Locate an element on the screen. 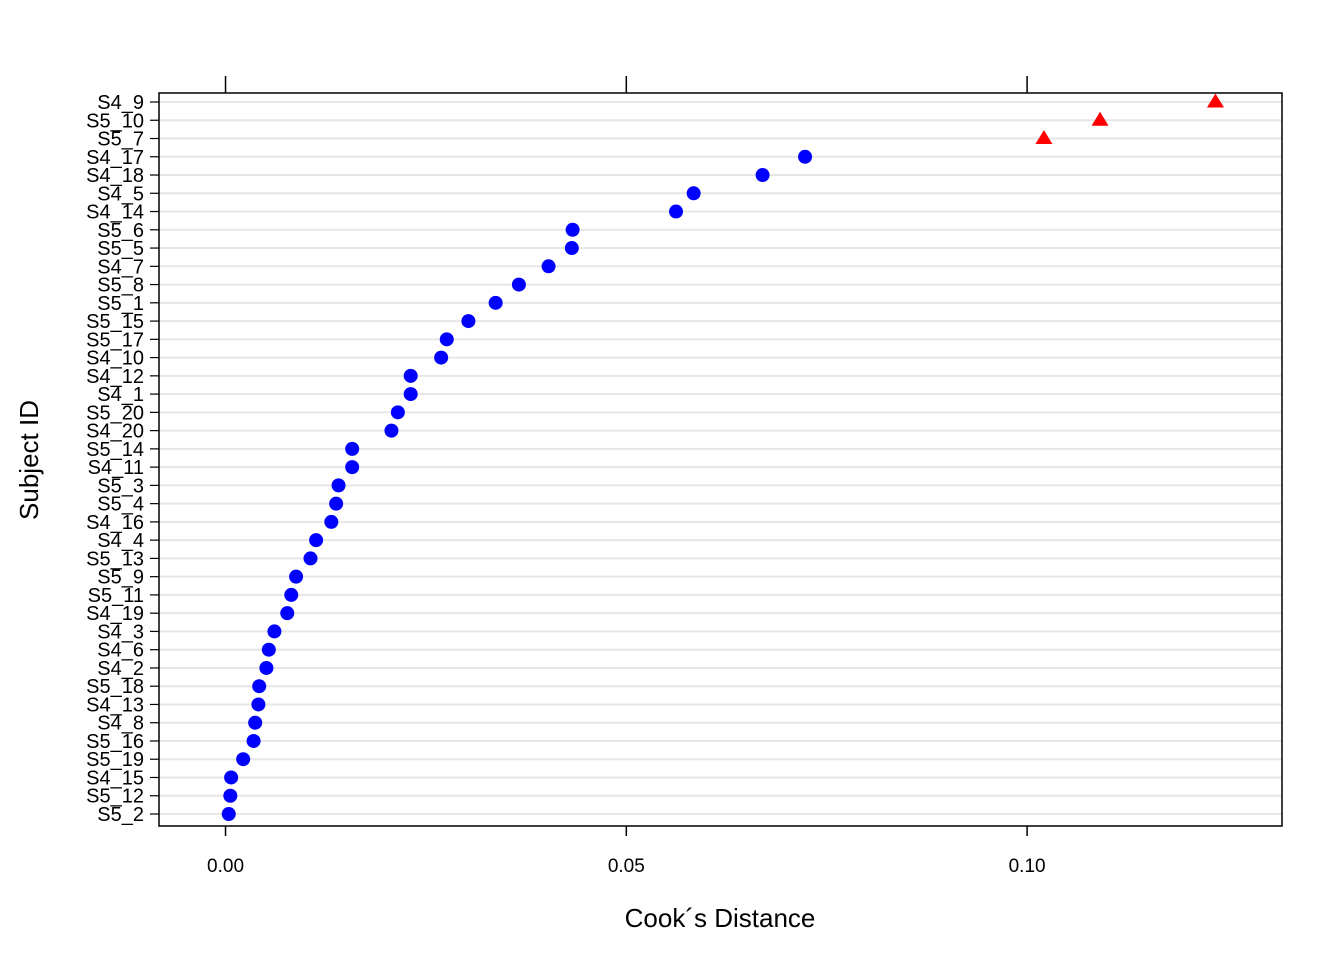 The height and width of the screenshot is (960, 1344). x-axis-tick-labels: 0.00 0.05 0.10 is located at coordinates (626, 866).